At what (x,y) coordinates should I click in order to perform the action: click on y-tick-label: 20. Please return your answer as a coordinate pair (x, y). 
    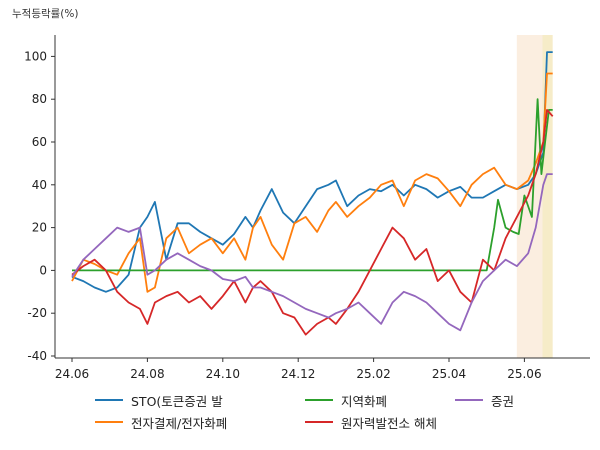
    Looking at the image, I should click on (39, 228).